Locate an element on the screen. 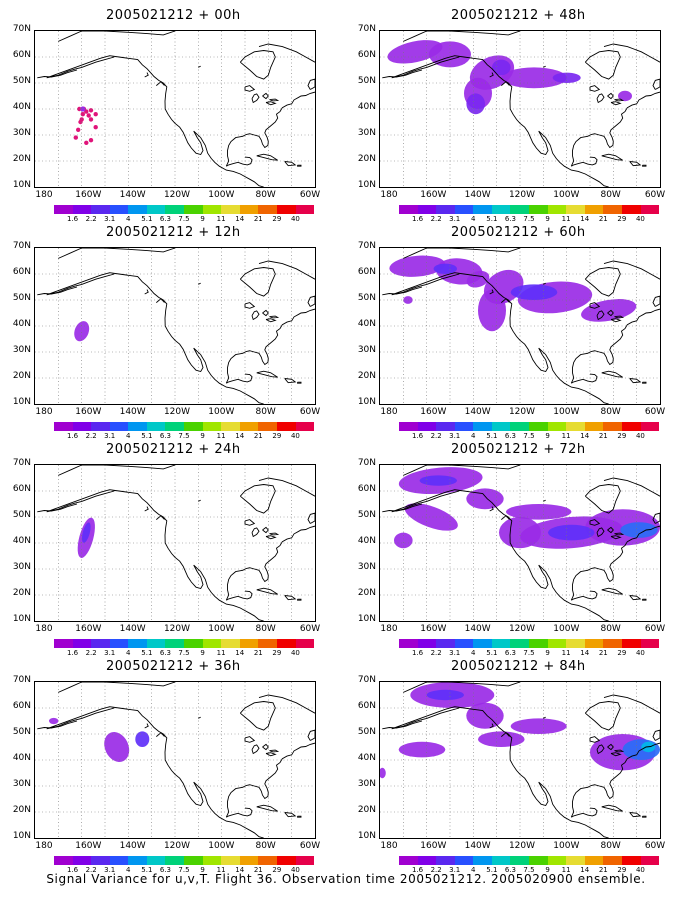 This screenshot has width=692, height=900. panel-title: 2005021212 + 48h is located at coordinates (518, 15).